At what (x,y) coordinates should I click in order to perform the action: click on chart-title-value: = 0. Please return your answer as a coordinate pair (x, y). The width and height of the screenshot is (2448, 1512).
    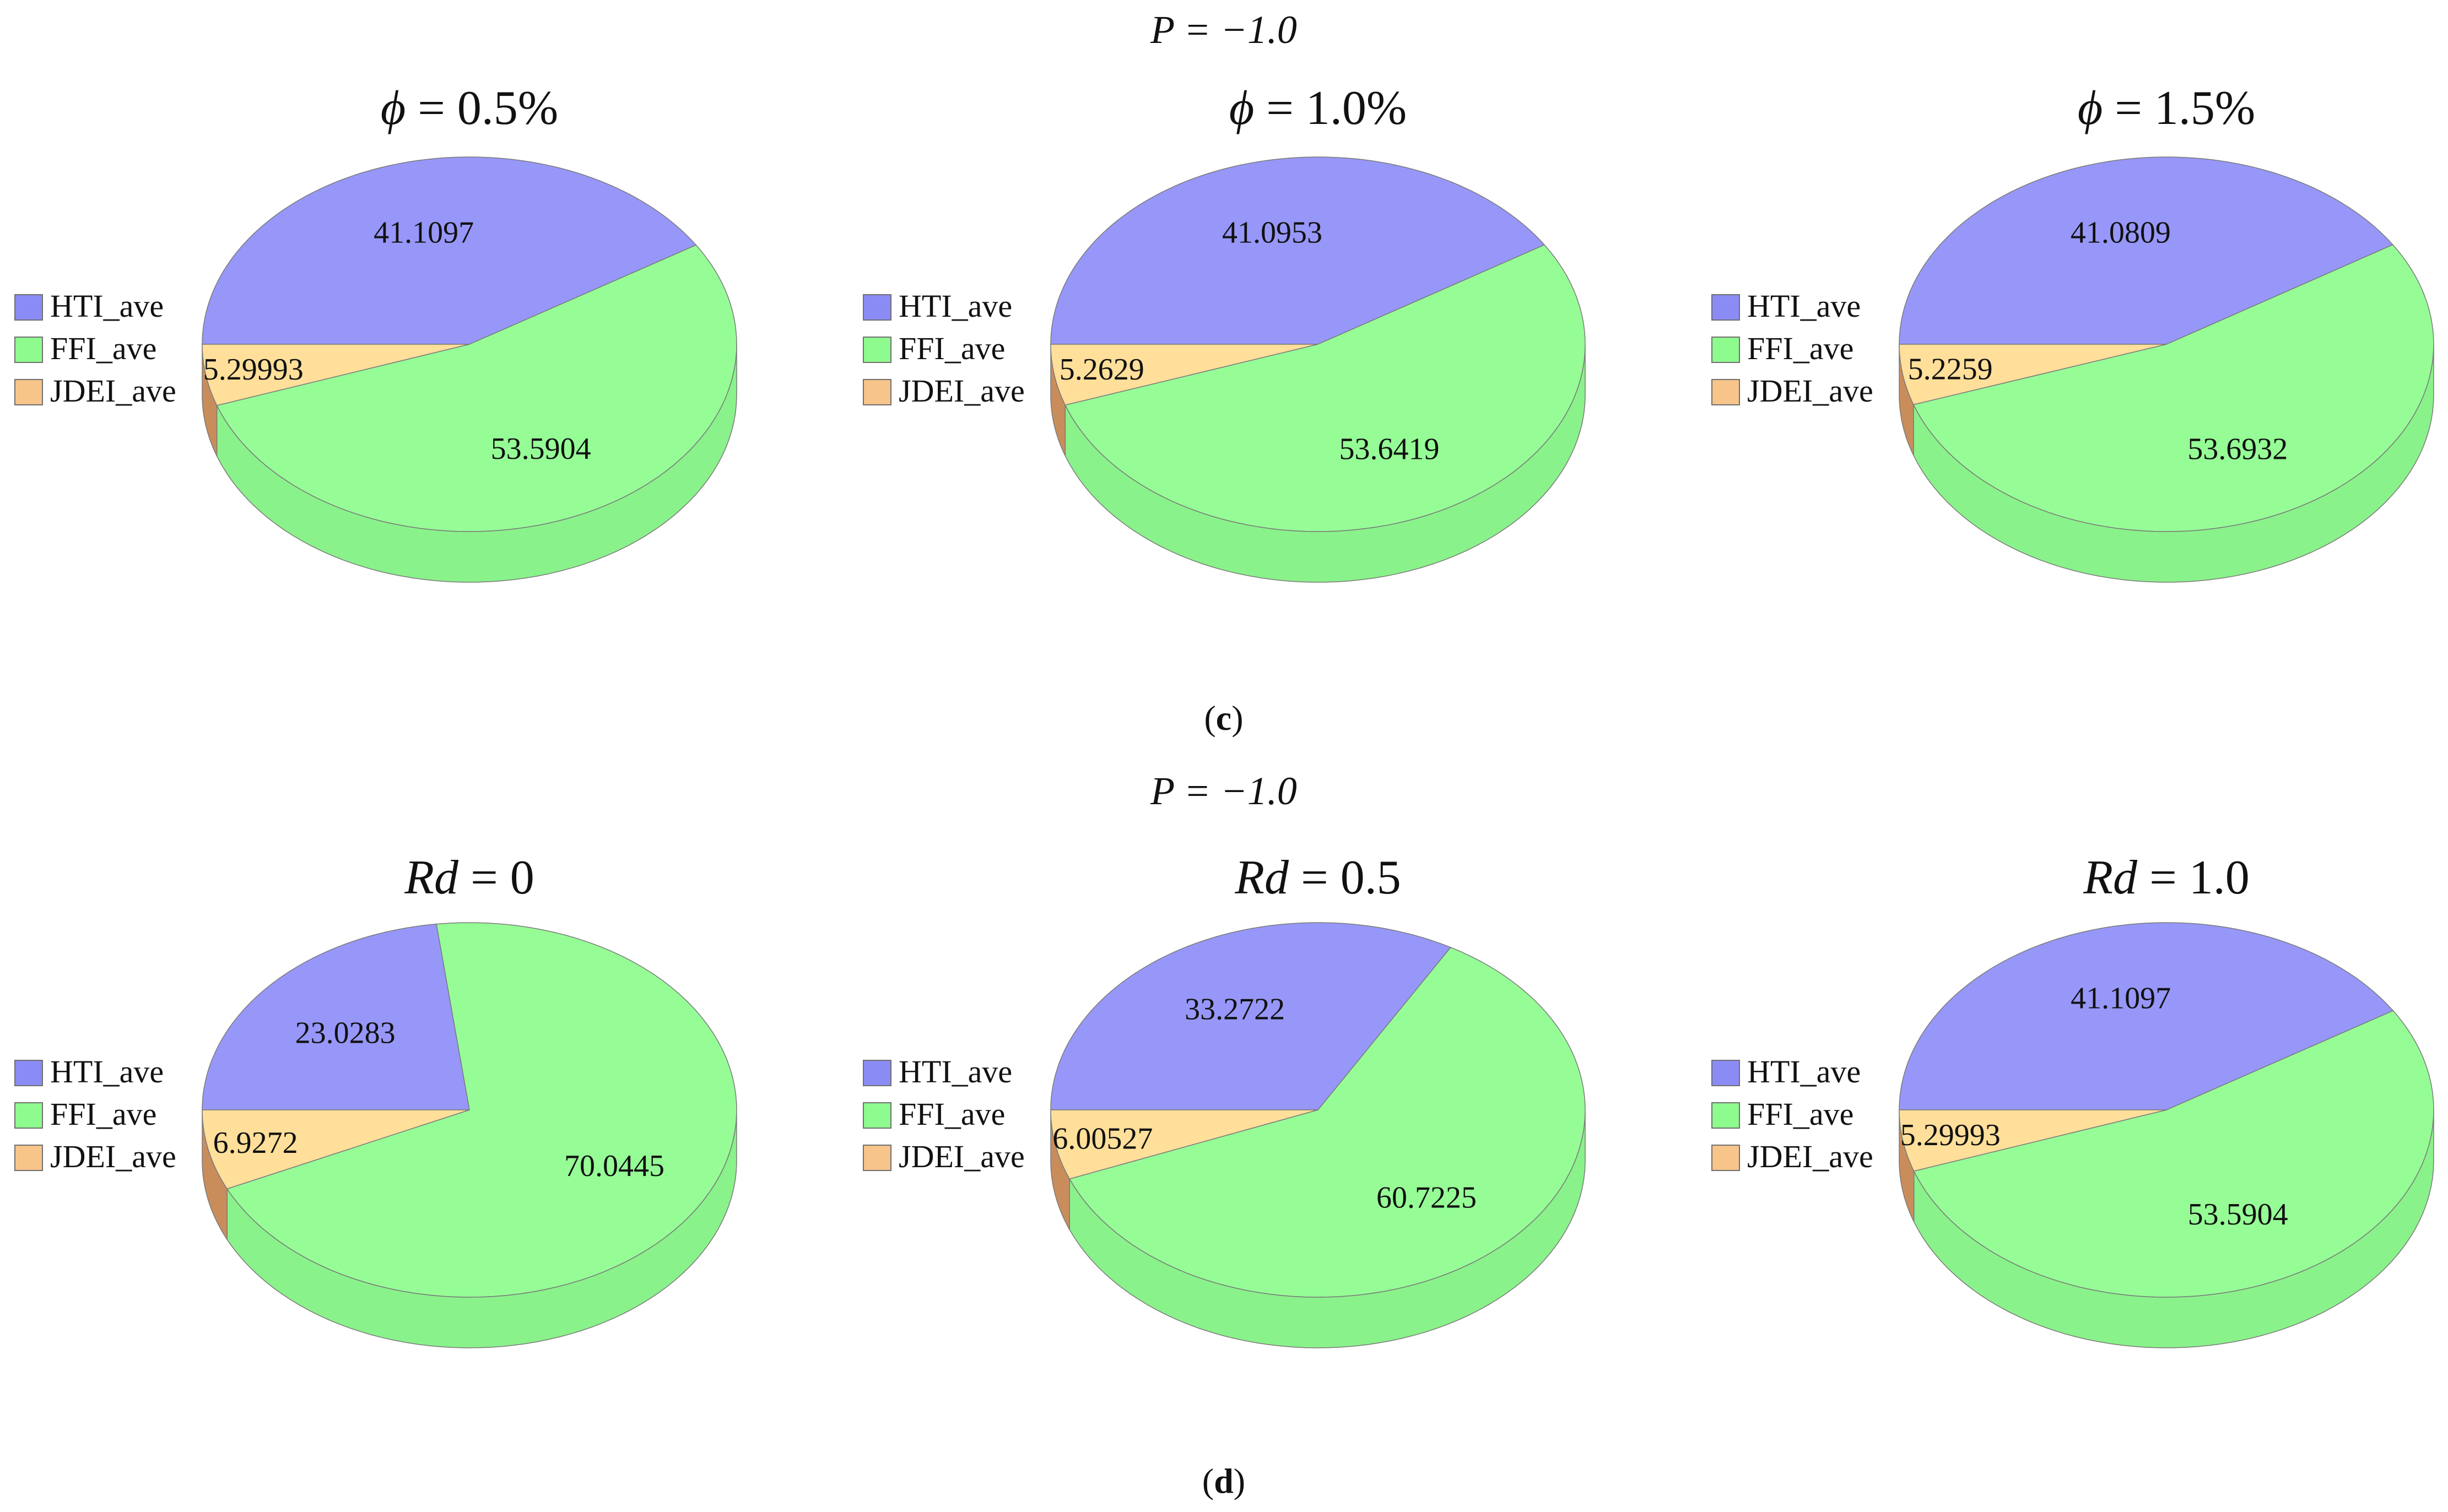
    Looking at the image, I should click on (496, 877).